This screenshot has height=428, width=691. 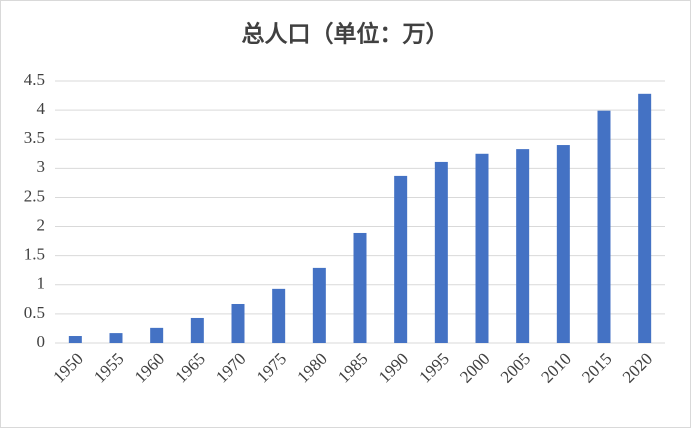 I want to click on y-tick-label: 4, so click(x=41, y=108).